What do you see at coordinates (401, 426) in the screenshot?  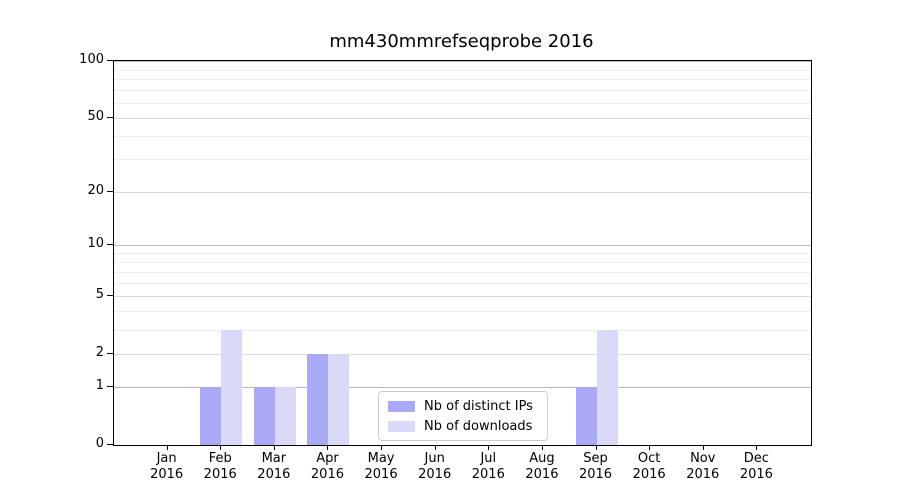 I see `legend-swatch-downloads` at bounding box center [401, 426].